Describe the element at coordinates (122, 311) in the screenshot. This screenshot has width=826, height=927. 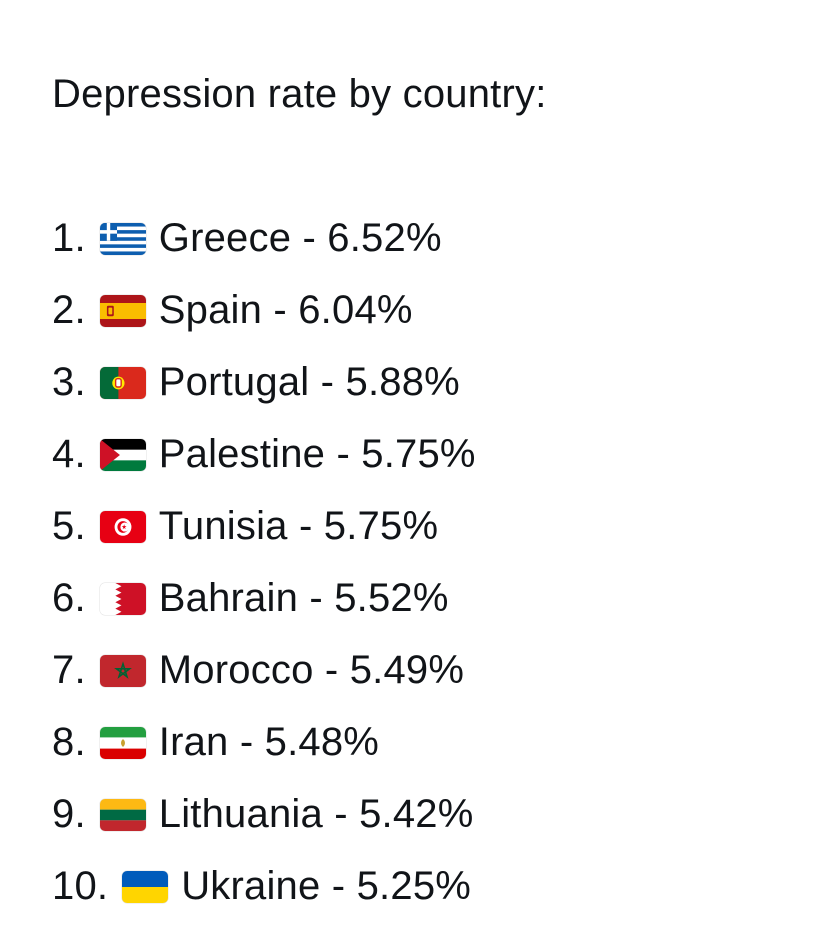
I see `spain-flag-icon` at that location.